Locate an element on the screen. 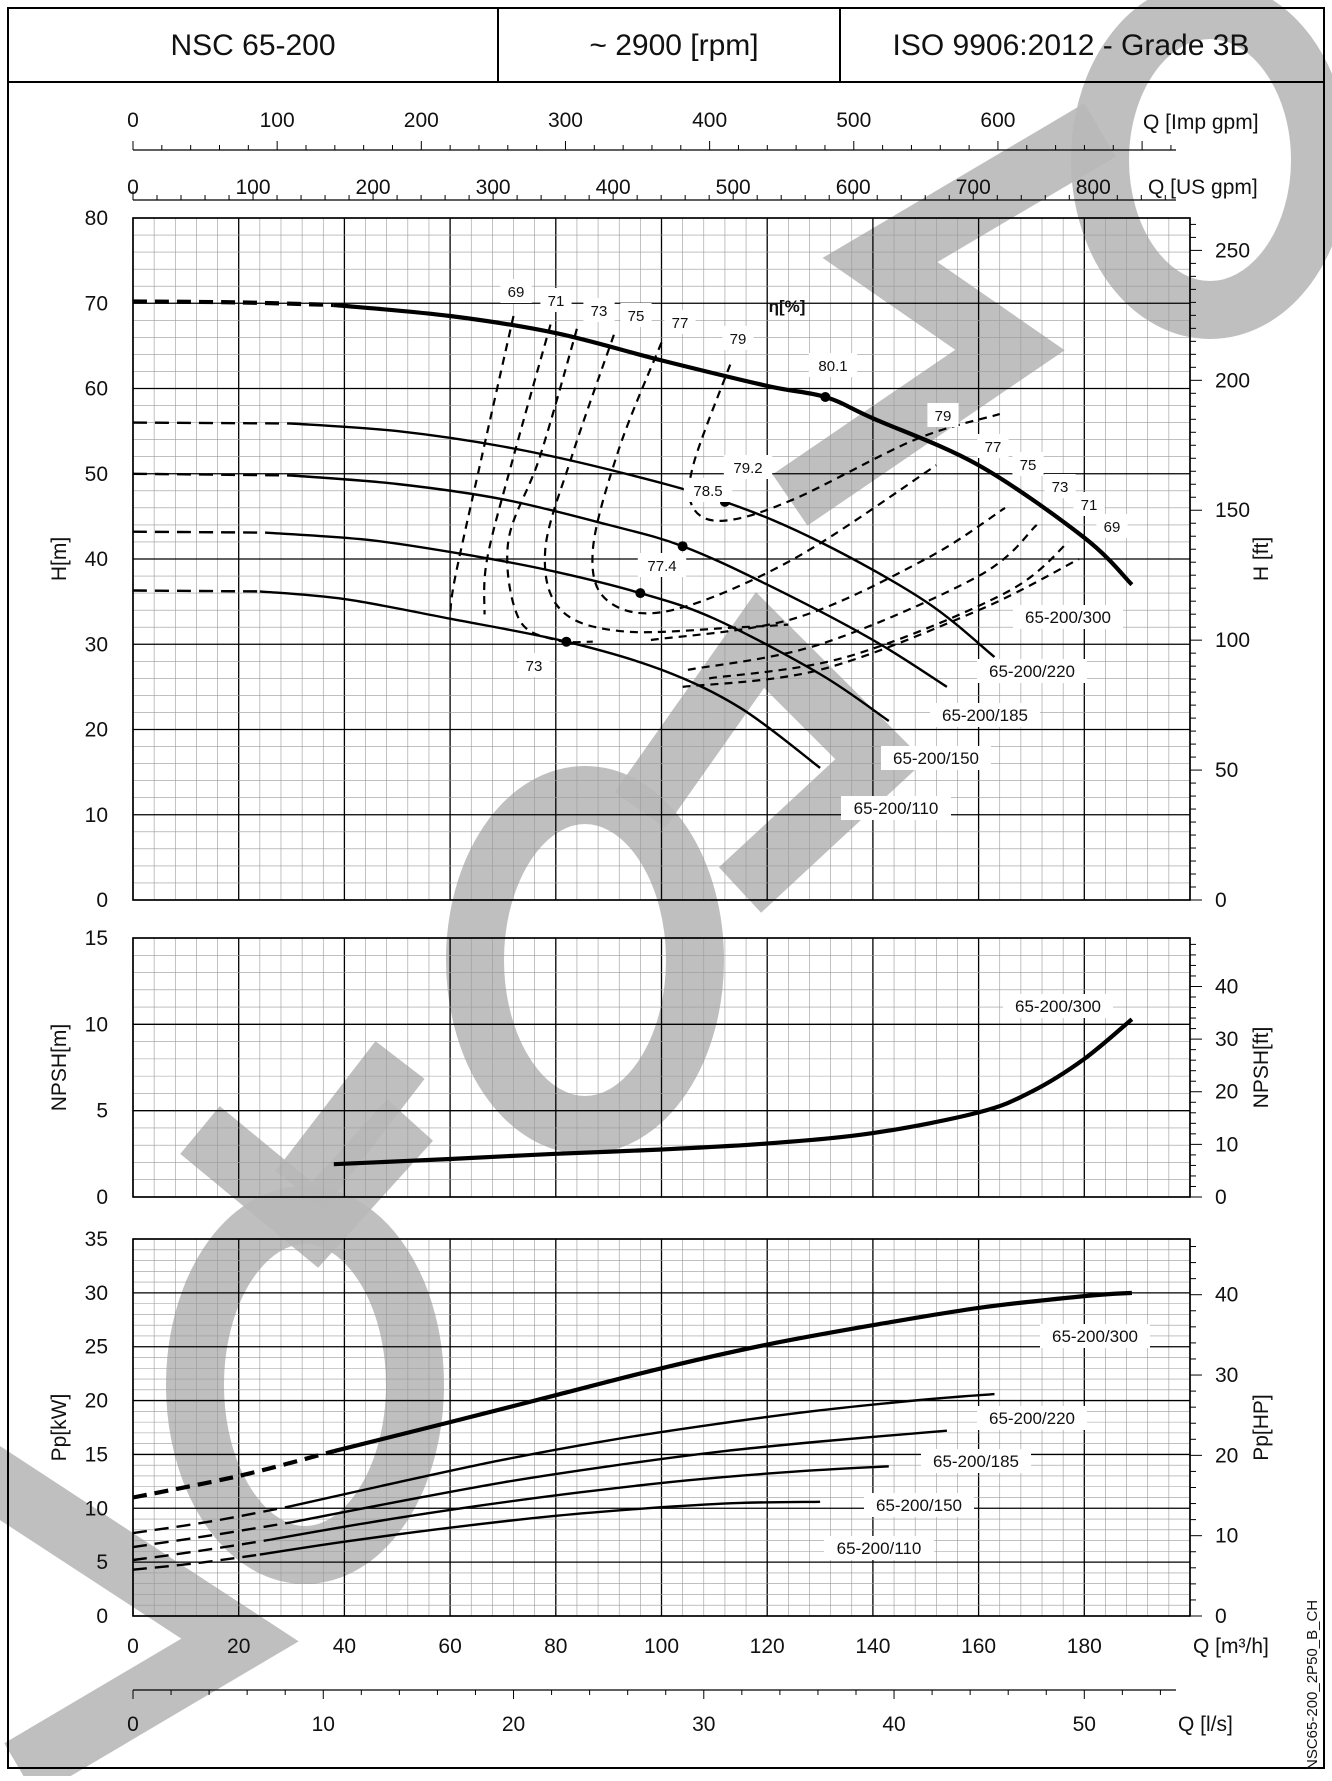  efficiency-label-69-bg is located at coordinates (516, 291).